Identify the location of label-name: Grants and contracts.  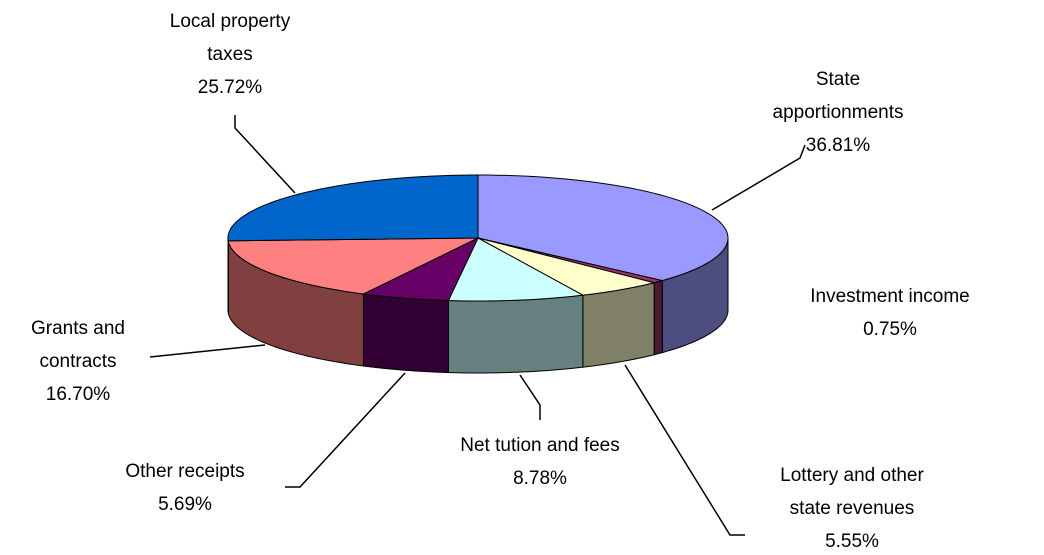
(78, 345).